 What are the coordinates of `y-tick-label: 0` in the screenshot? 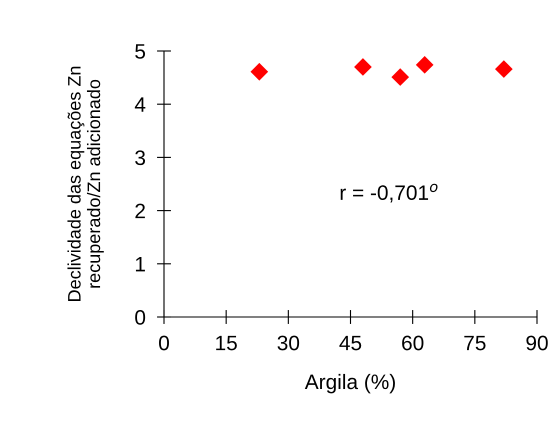 It's located at (140, 317).